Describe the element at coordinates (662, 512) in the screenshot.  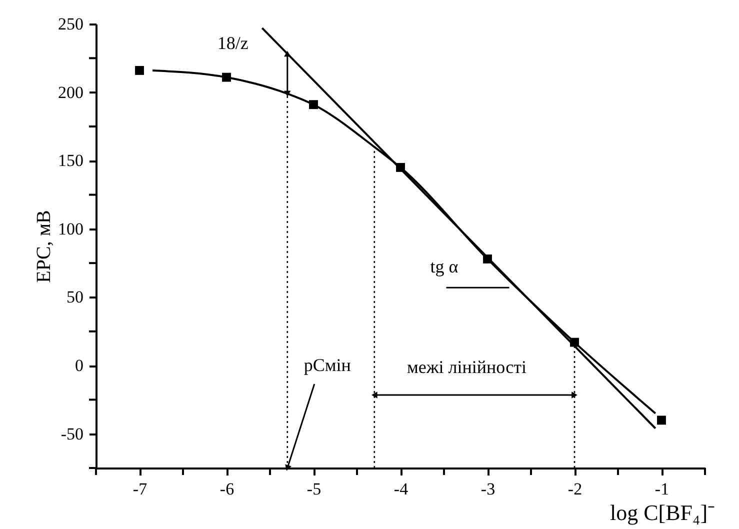
I see `x-axis-title: log C[BF₄]⁻` at that location.